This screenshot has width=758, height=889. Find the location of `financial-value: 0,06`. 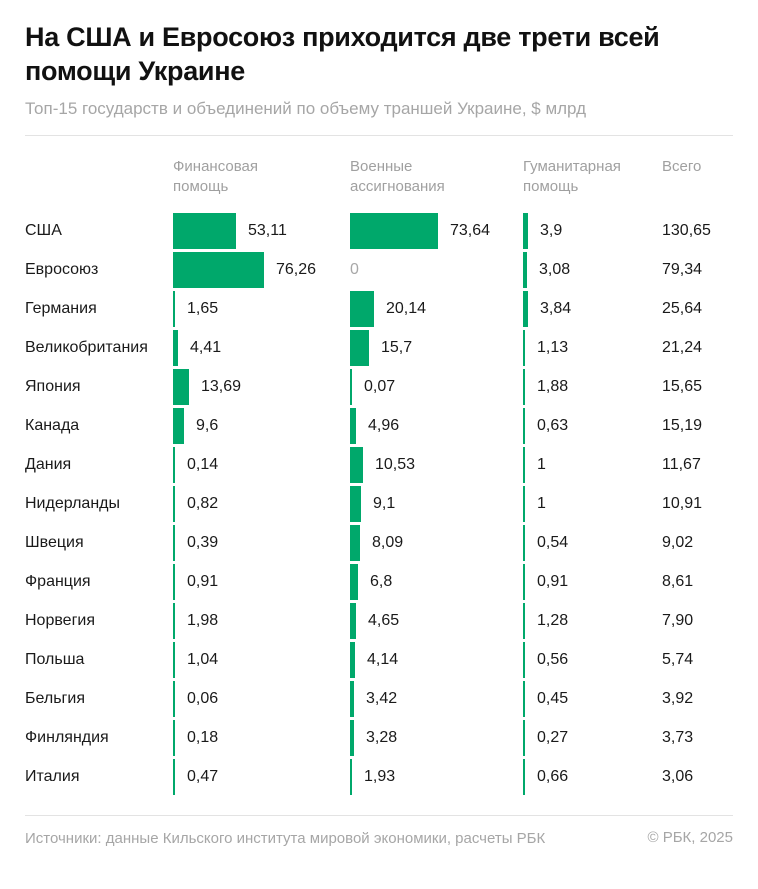

financial-value: 0,06 is located at coordinates (203, 698).